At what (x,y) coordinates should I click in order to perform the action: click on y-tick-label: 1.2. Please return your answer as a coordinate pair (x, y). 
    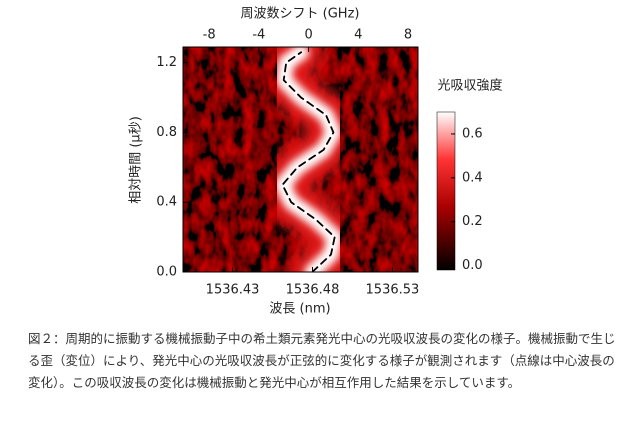
    Looking at the image, I should click on (166, 62).